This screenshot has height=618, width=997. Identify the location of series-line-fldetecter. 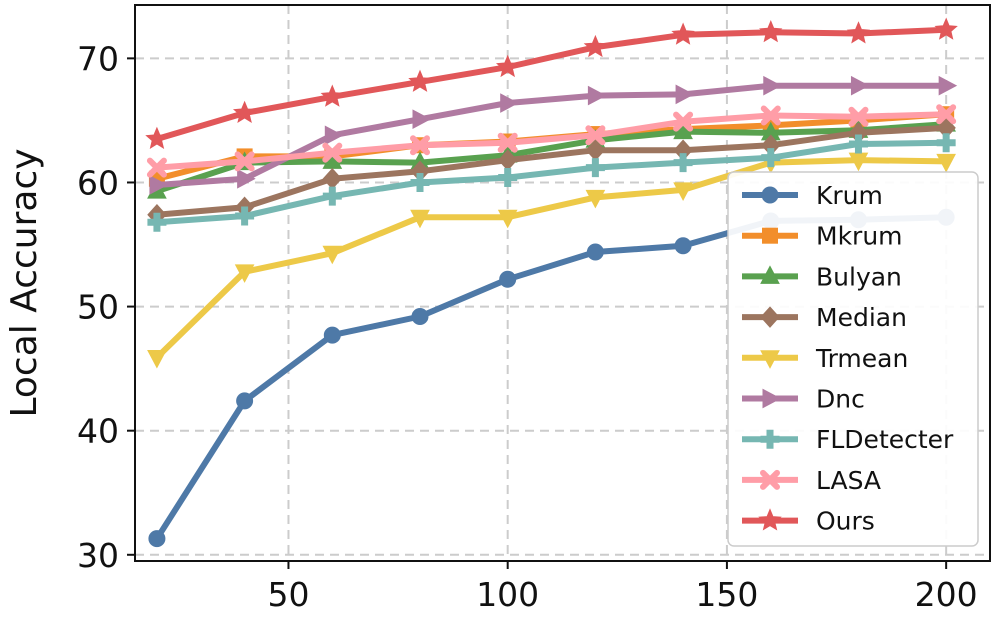
(551, 182).